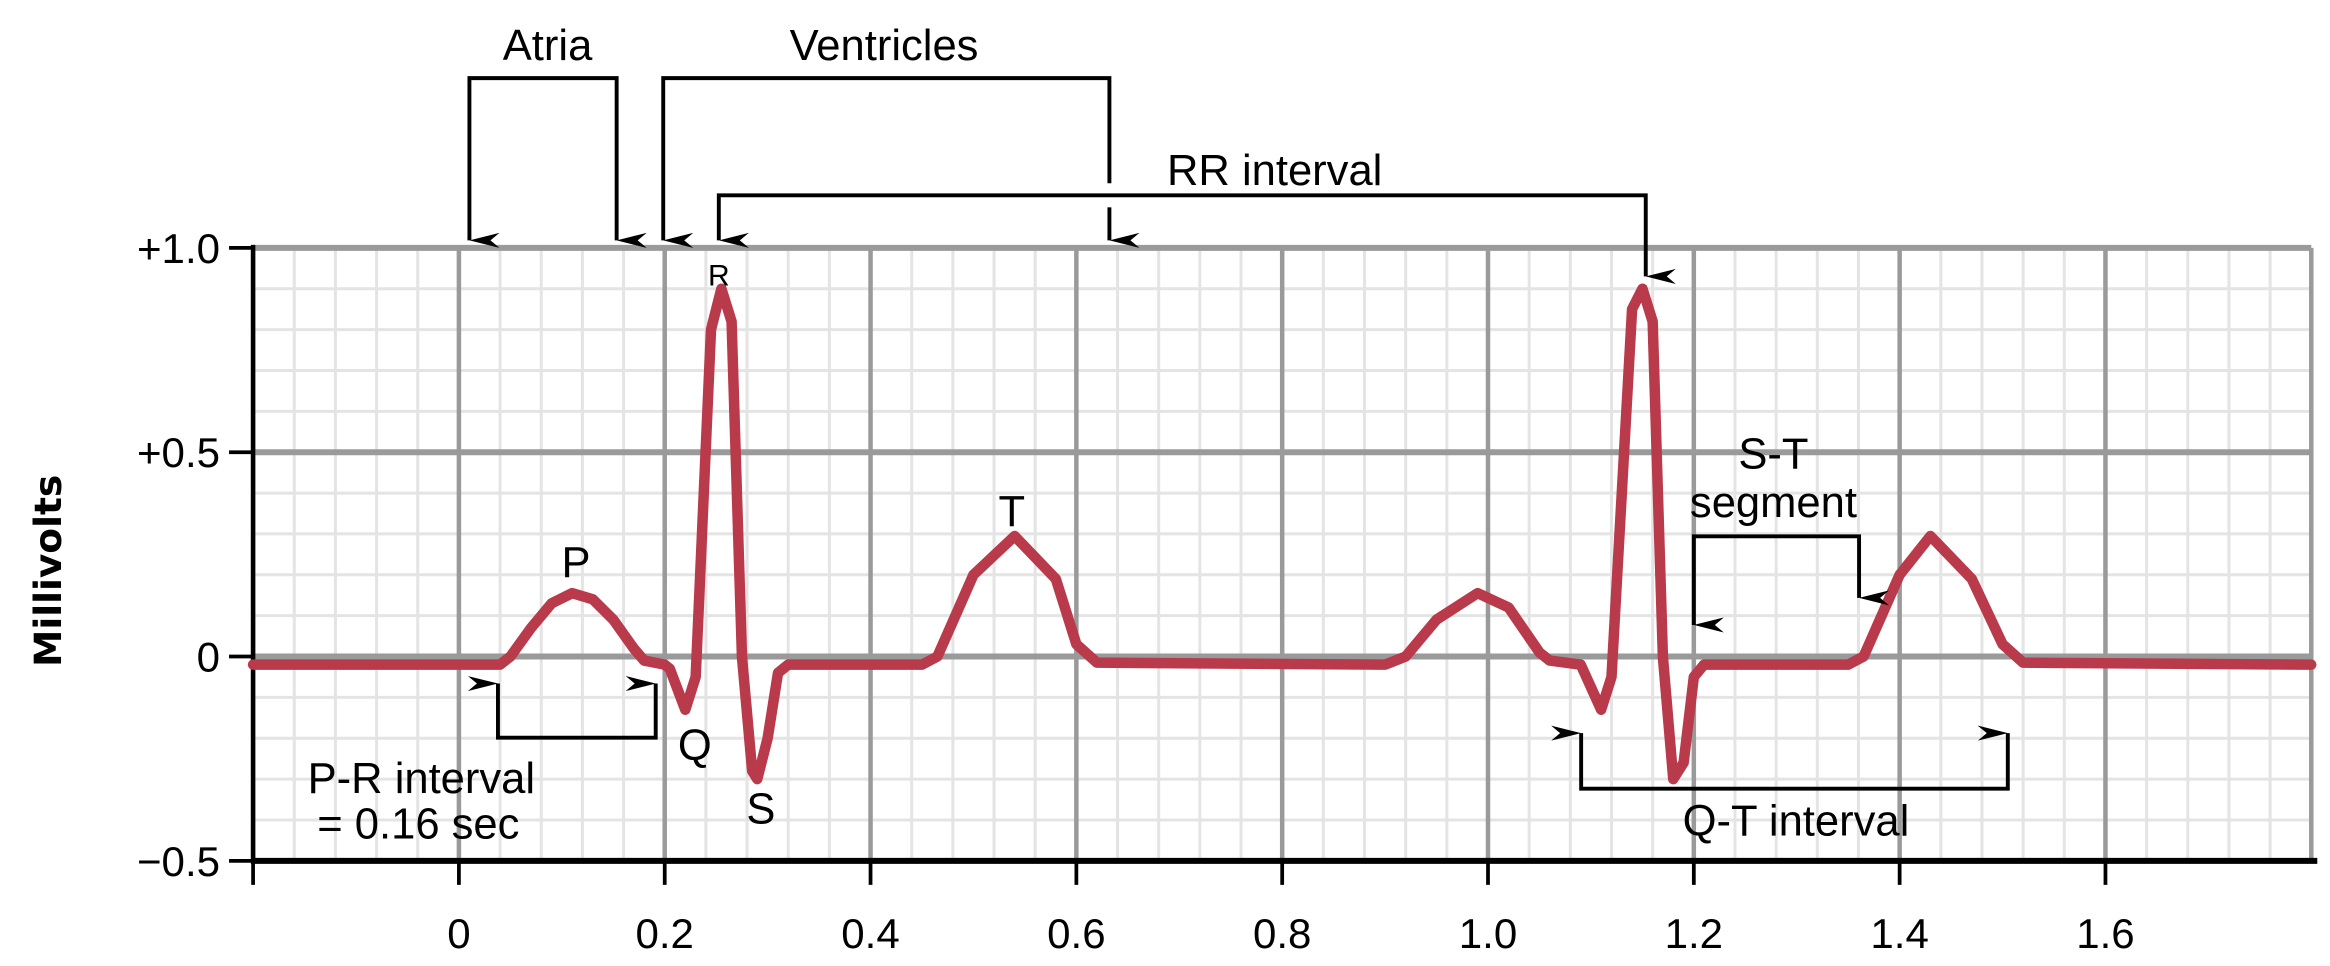  I want to click on x-tick-label: 0.8, so click(1282, 933).